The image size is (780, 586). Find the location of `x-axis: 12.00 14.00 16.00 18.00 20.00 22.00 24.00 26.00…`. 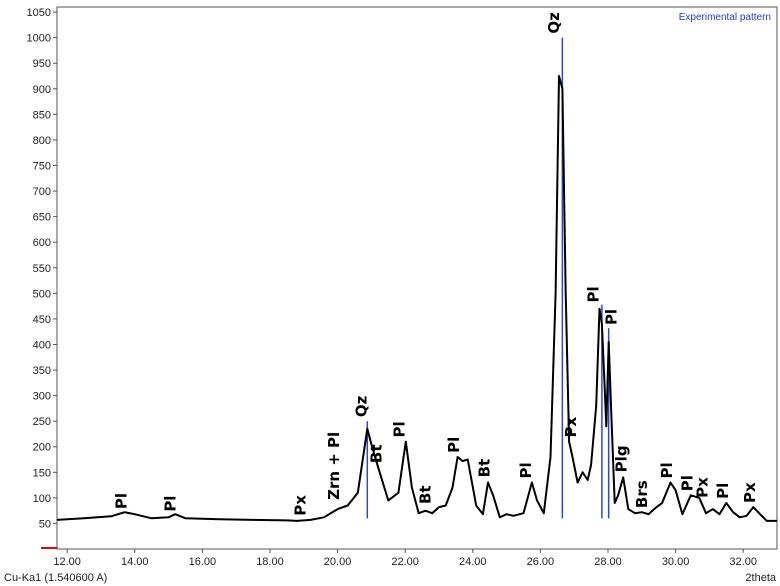

x-axis: 12.00 14.00 16.00 18.00 20.00 22.00 24.00 26.00… is located at coordinates (405, 558).